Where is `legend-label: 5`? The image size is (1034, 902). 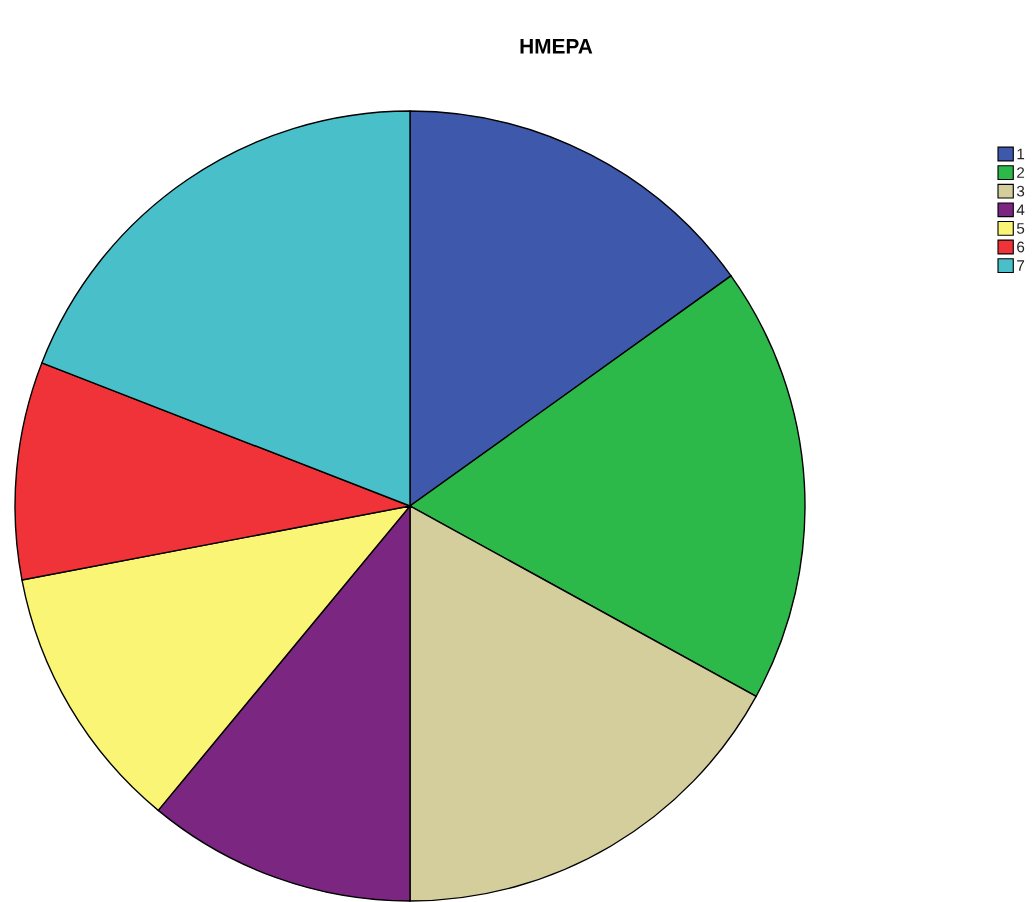
legend-label: 5 is located at coordinates (1020, 228).